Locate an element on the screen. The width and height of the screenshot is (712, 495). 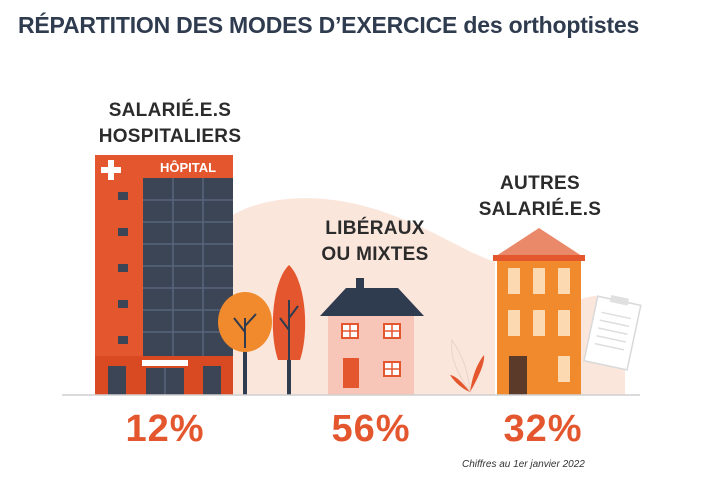
label-autres-line2: SALARIÉ.E.S is located at coordinates (540, 209).